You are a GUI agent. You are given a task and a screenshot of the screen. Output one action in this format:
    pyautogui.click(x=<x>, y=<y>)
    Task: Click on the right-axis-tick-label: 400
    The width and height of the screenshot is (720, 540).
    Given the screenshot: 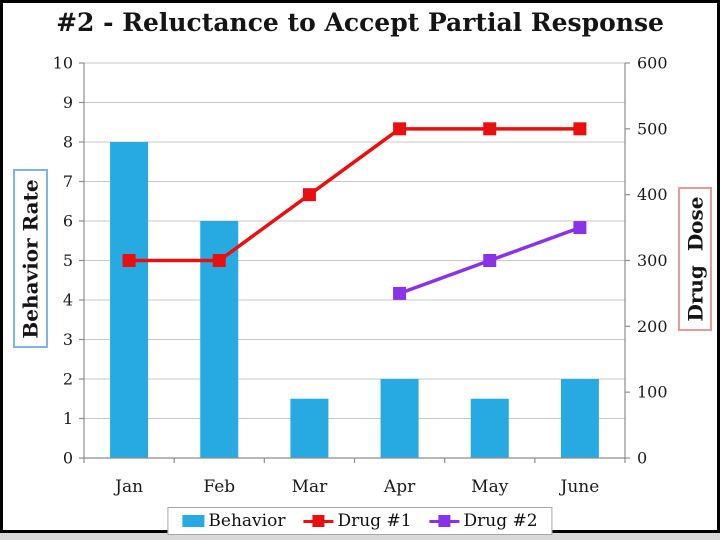 What is the action you would take?
    pyautogui.click(x=652, y=194)
    